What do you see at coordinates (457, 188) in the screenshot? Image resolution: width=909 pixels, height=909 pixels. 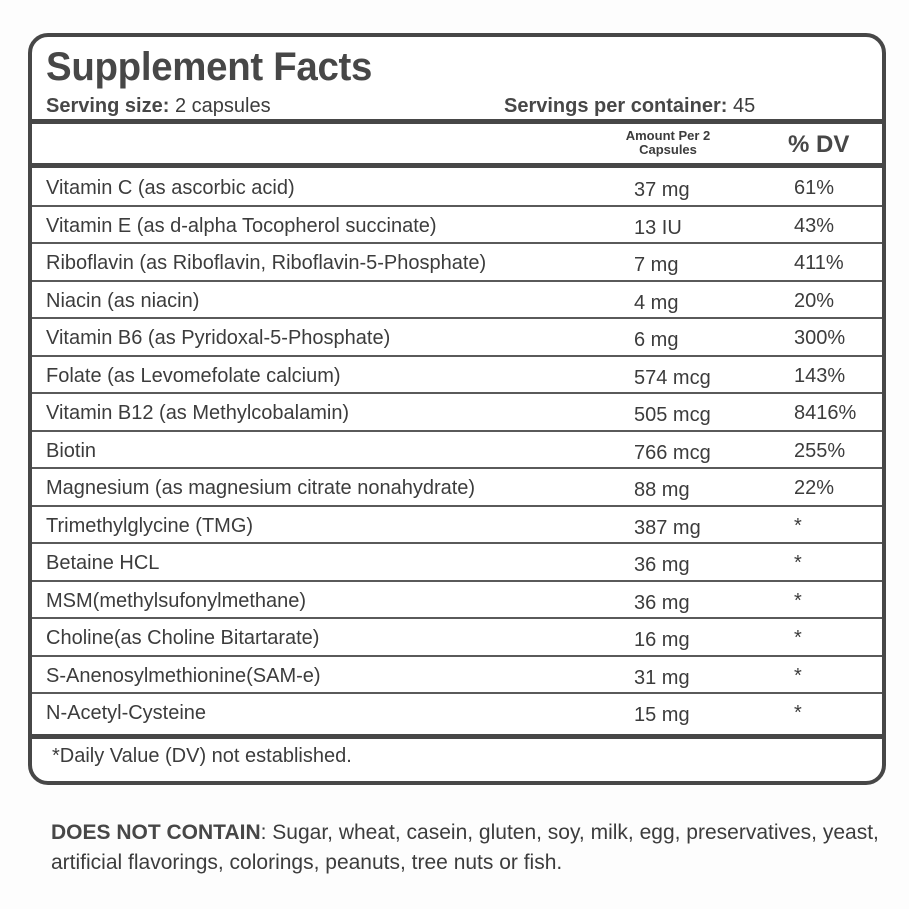 I see `table-row: Vitamin C (as ascorbic acid) 37 mg 61%` at bounding box center [457, 188].